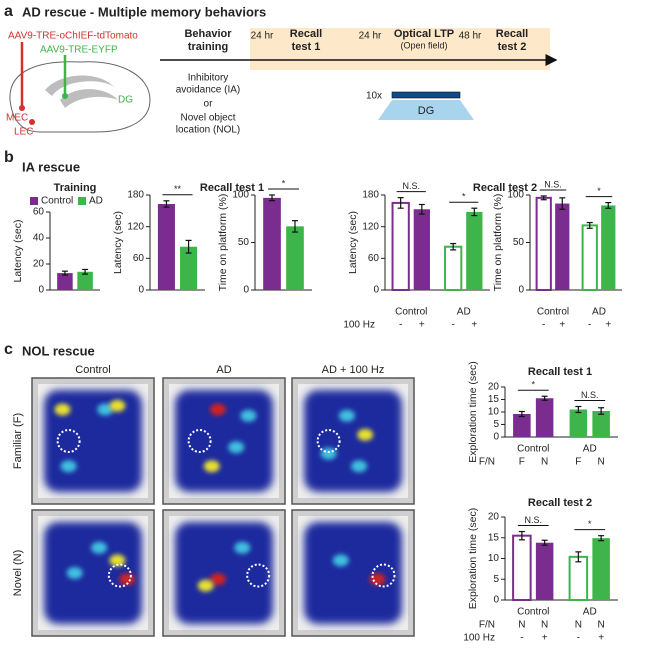  I want to click on legend-label: Control, so click(57, 201).